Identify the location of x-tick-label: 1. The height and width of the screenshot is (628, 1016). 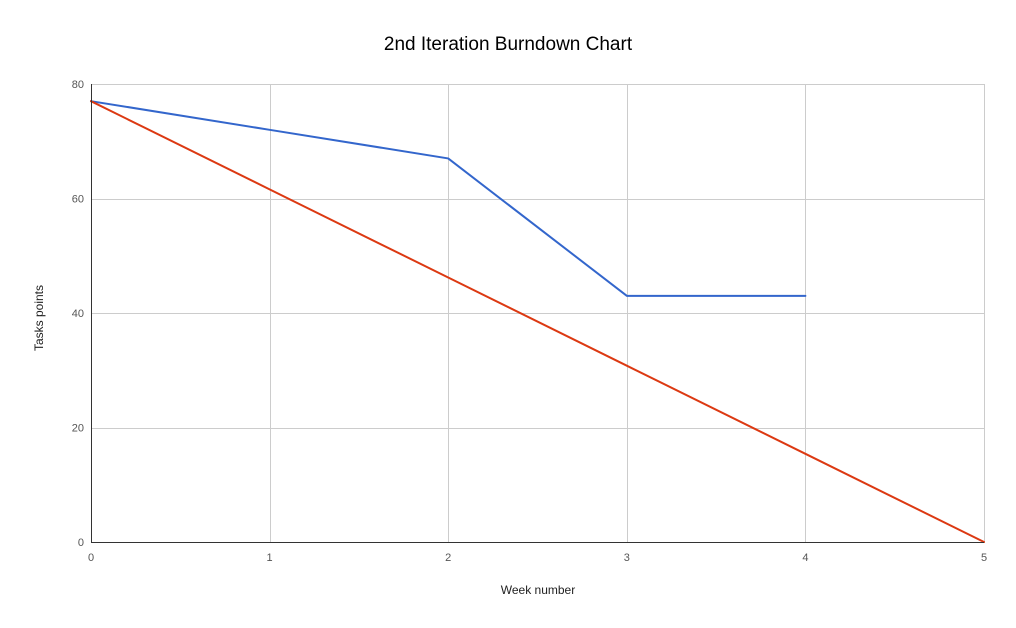
(270, 558).